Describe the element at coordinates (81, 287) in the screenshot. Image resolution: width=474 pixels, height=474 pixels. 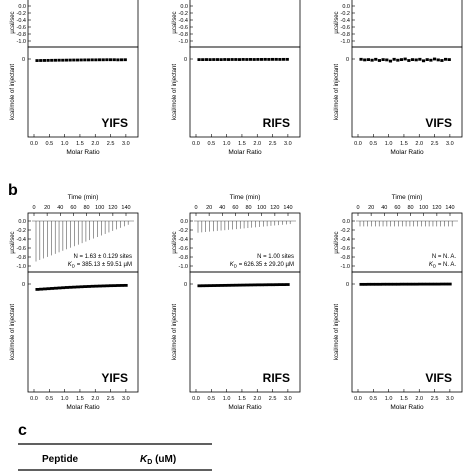
I see `fit-curve` at that location.